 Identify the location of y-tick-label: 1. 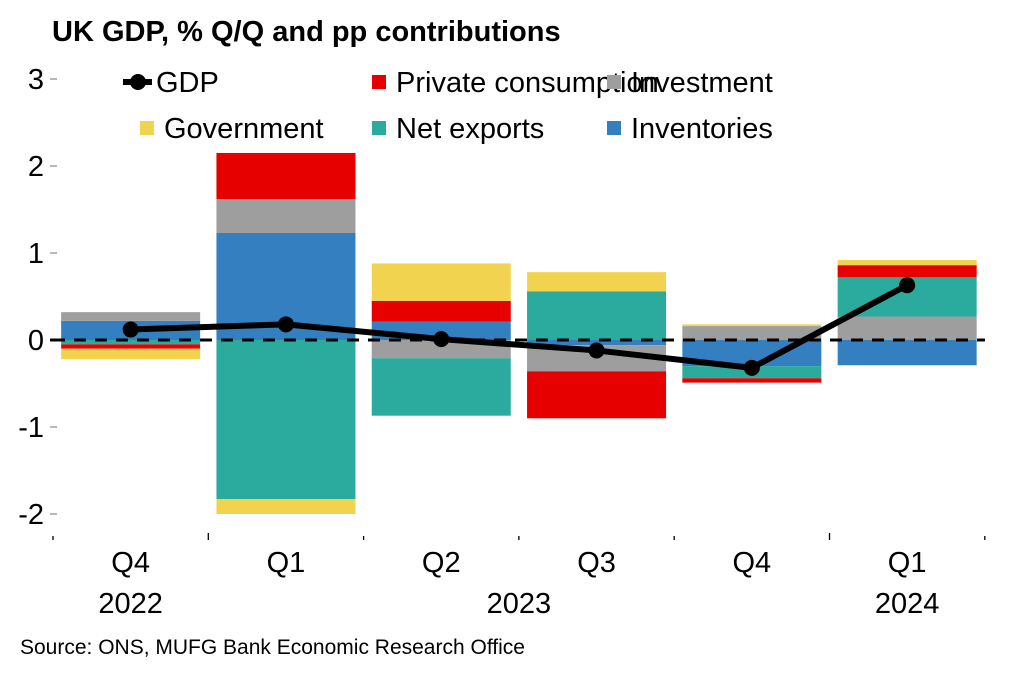
(36, 254).